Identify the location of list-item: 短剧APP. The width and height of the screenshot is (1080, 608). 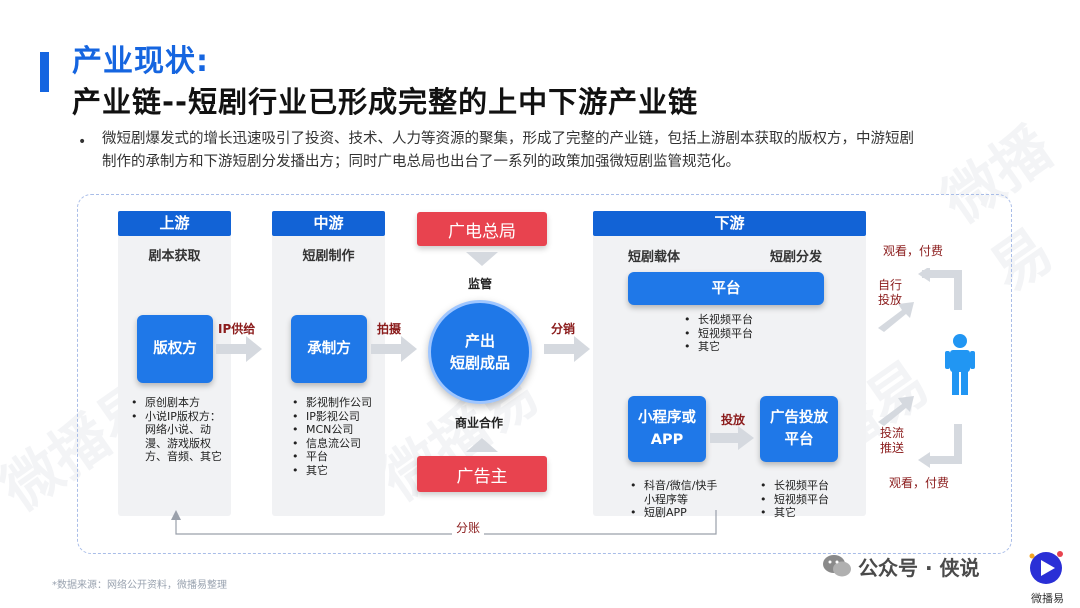
(678, 513).